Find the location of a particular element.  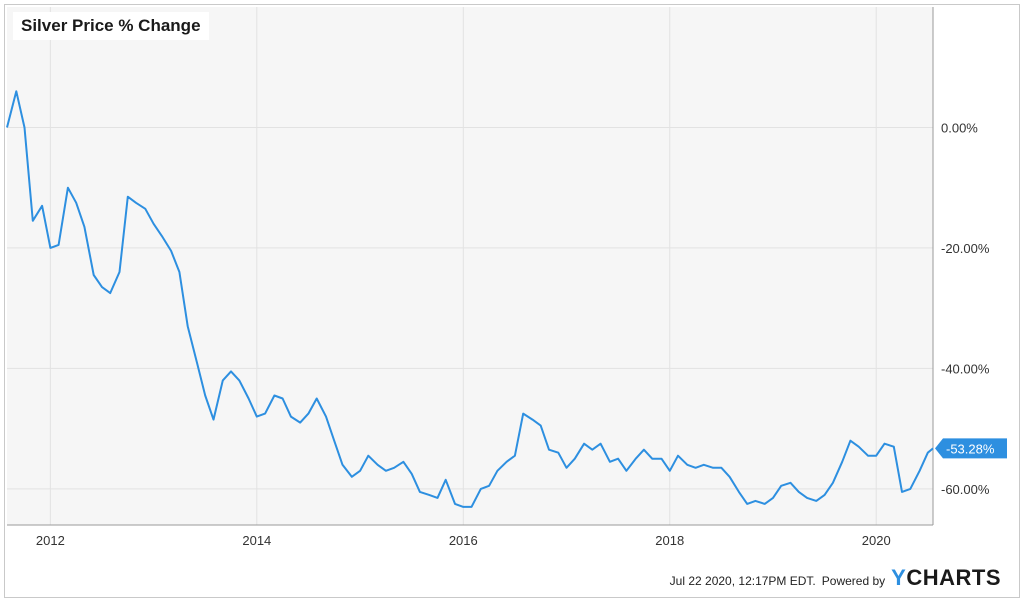

last-value-badge is located at coordinates (971, 448).